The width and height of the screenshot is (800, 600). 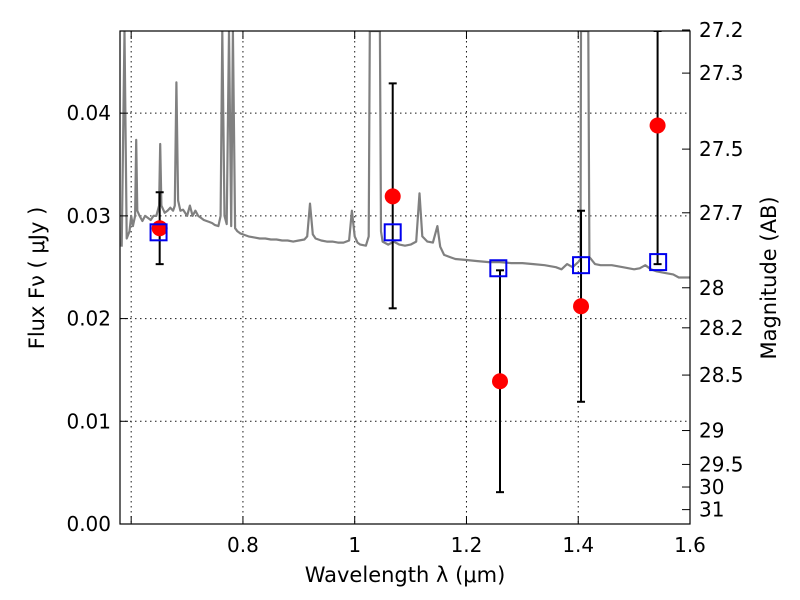 I want to click on x-tick-label: 0.8, so click(x=243, y=545).